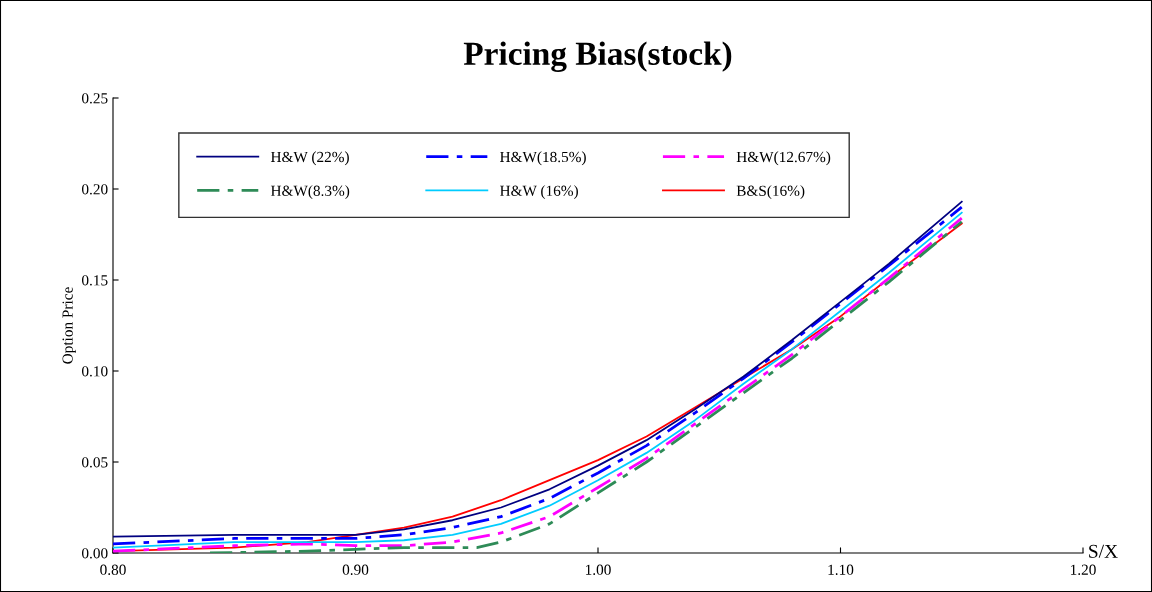 Image resolution: width=1152 pixels, height=592 pixels. What do you see at coordinates (310, 192) in the screenshot?
I see `legend-label: H&W(8.3%)` at bounding box center [310, 192].